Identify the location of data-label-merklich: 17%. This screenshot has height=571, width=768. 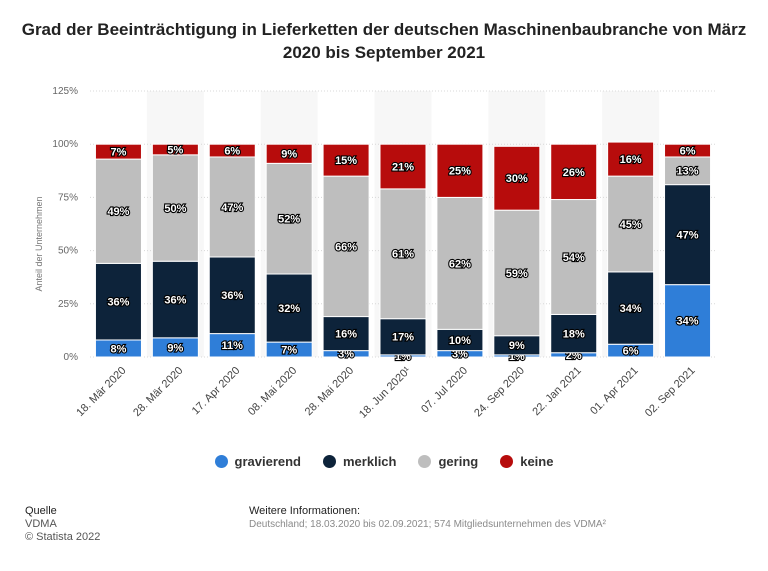
(403, 338).